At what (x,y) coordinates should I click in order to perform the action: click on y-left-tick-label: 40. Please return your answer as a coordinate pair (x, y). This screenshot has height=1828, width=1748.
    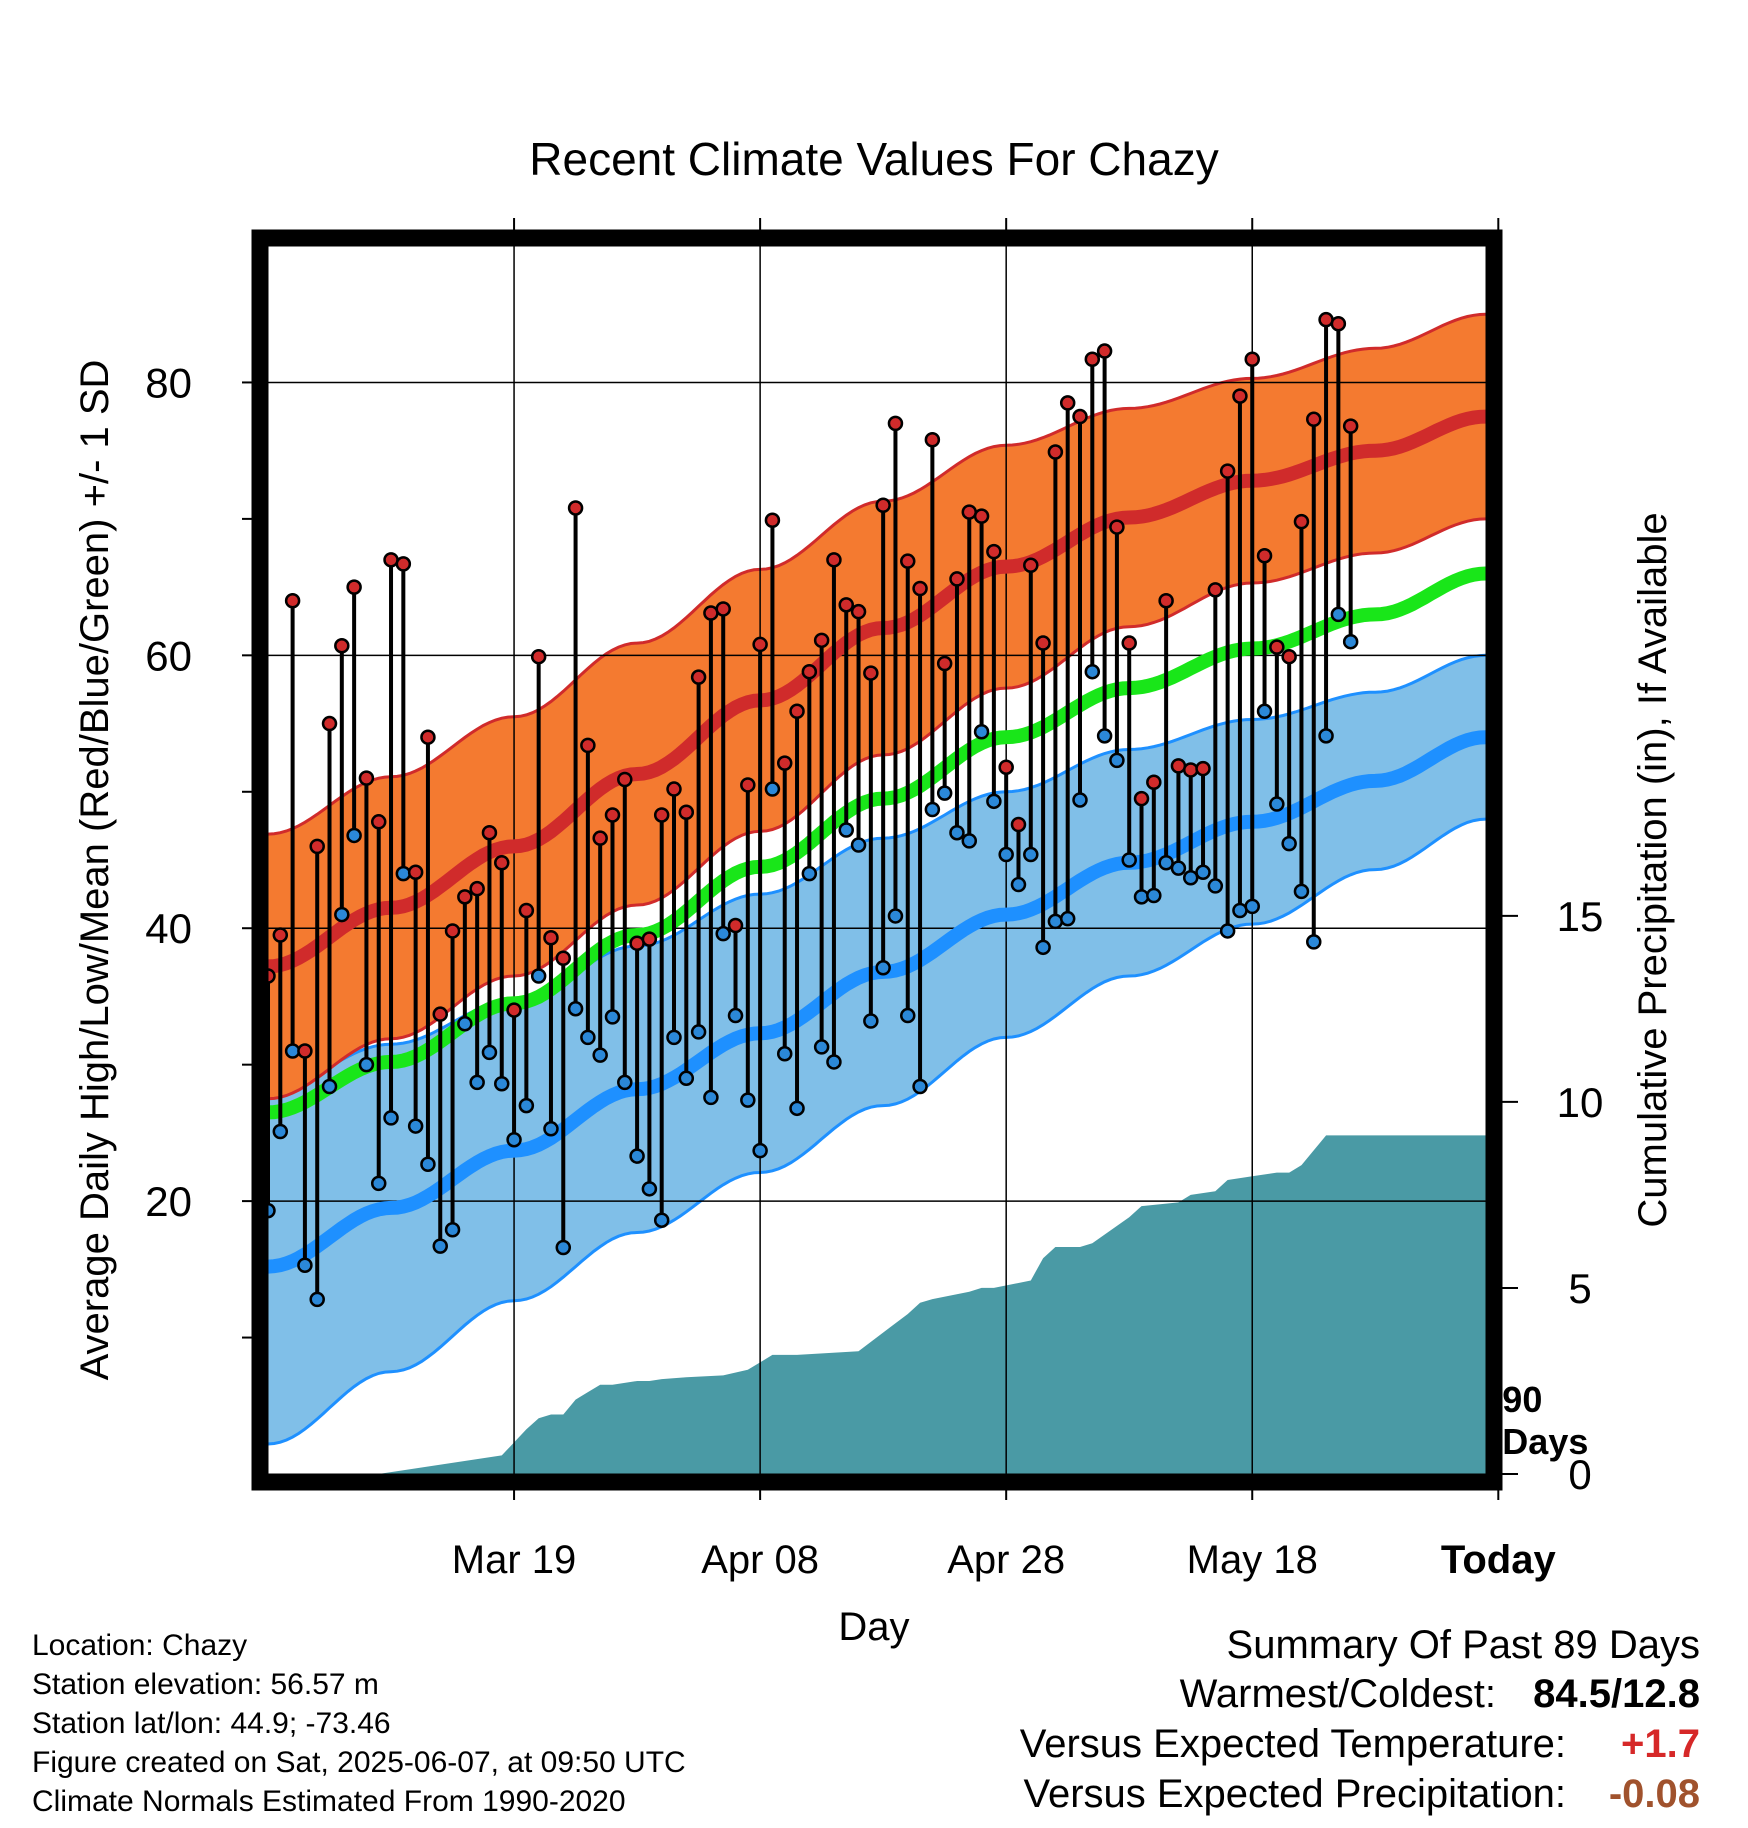
    Looking at the image, I should click on (168, 928).